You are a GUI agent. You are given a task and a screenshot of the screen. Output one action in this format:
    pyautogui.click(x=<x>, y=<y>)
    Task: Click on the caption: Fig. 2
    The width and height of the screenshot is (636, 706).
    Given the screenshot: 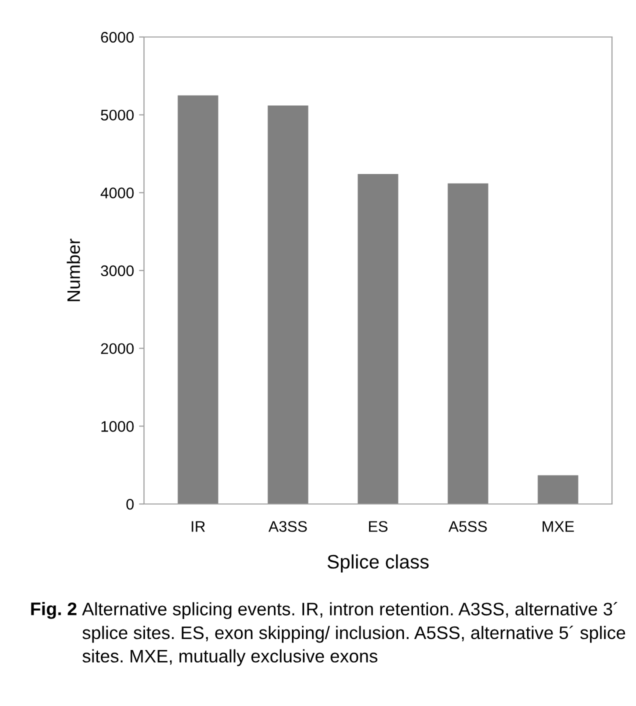 What is the action you would take?
    pyautogui.click(x=53, y=610)
    